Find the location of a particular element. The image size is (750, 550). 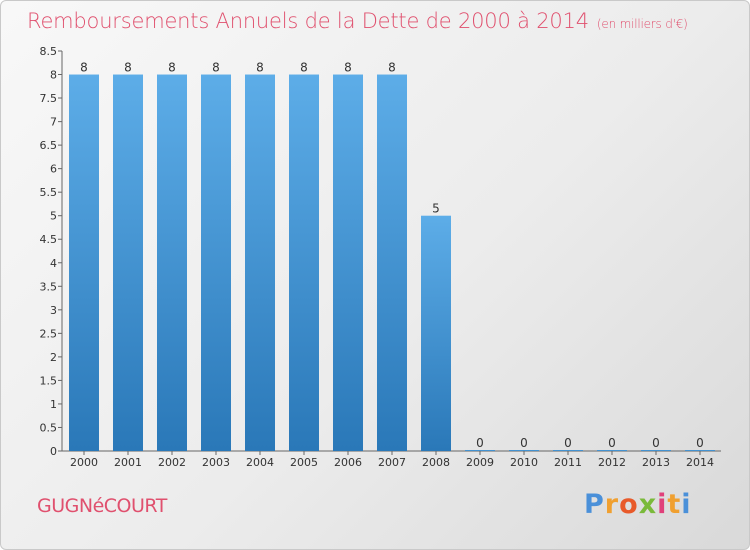

y-tick-label: 1 is located at coordinates (53, 404).